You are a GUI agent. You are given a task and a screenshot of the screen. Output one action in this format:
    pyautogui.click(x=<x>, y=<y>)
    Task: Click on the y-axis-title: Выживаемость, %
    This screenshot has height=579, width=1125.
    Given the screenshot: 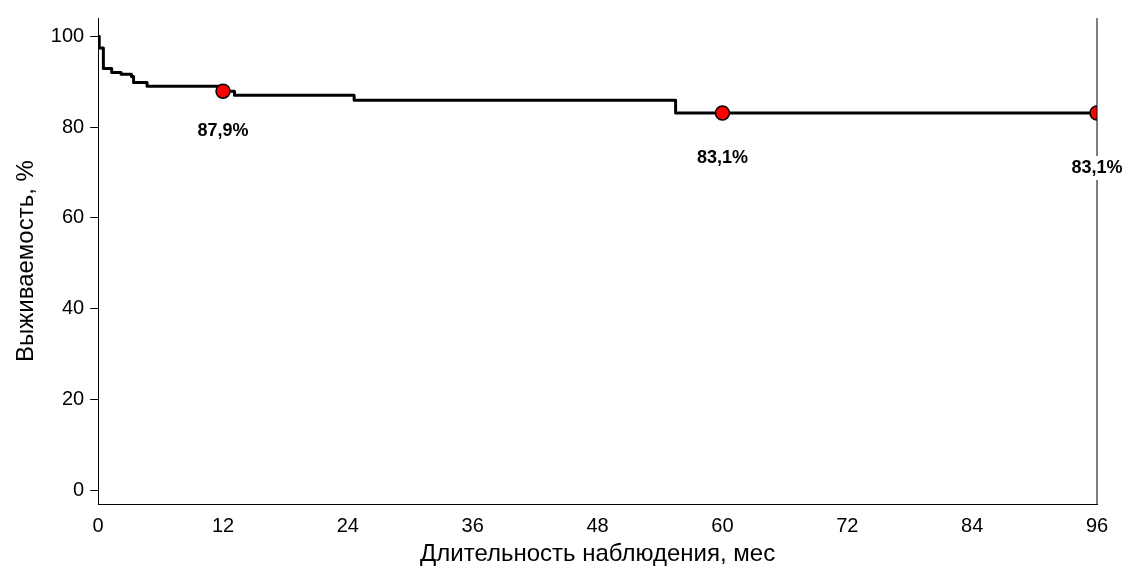 What is the action you would take?
    pyautogui.click(x=25, y=261)
    